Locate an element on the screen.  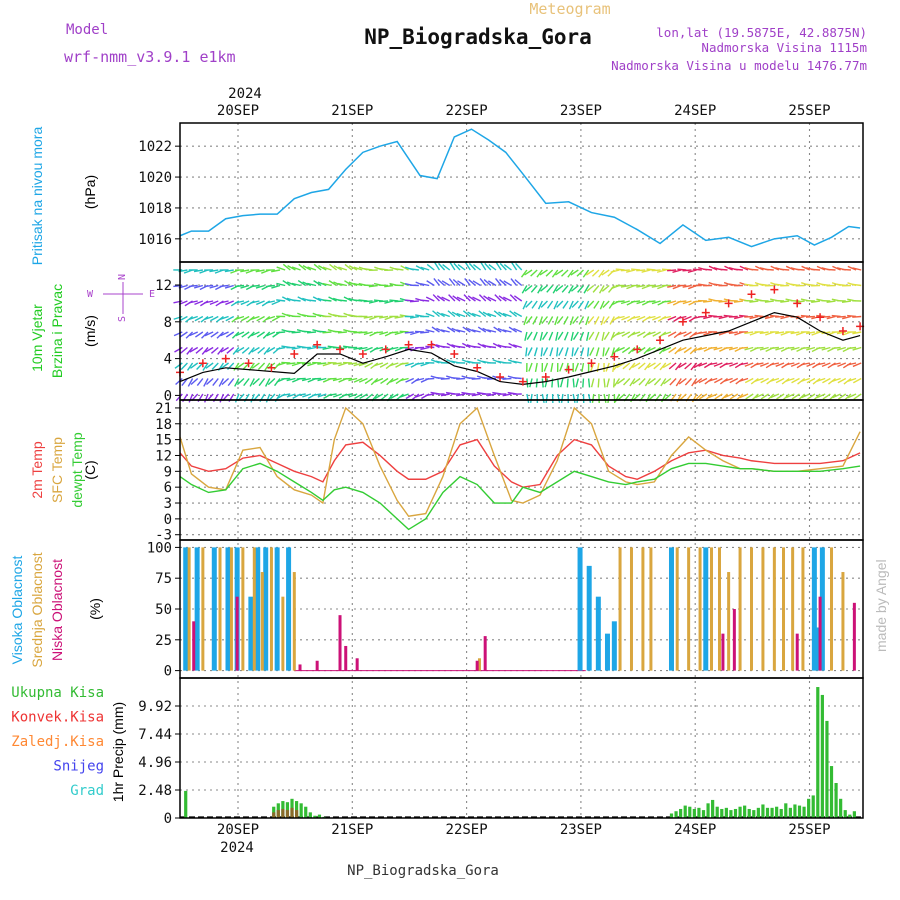
footer-title: NP_Biogradska_Gora is located at coordinates (423, 871).